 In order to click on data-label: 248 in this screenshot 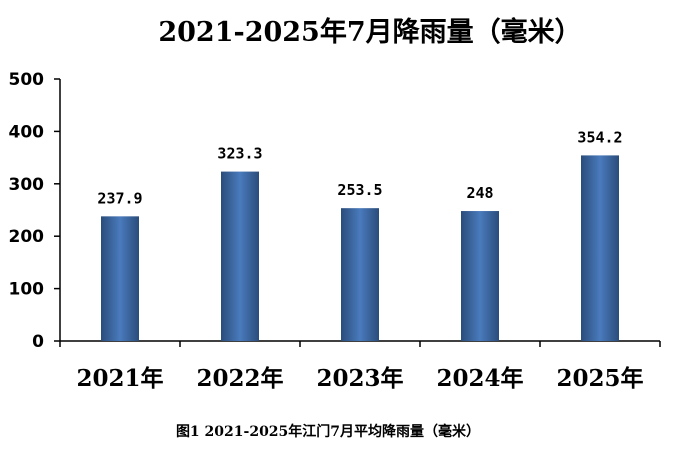, I will do `click(479, 193)`.